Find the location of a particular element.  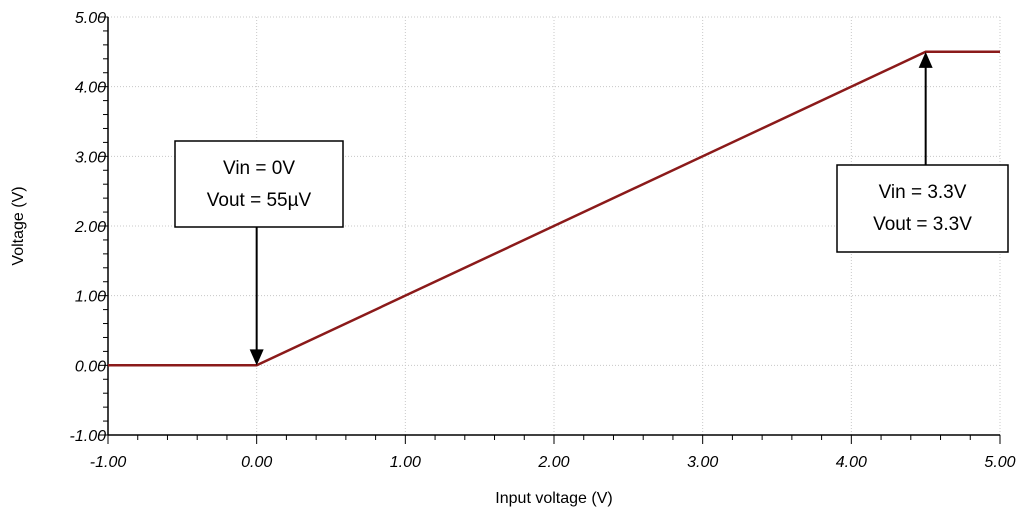

x-tick-label: 1.00 is located at coordinates (405, 462).